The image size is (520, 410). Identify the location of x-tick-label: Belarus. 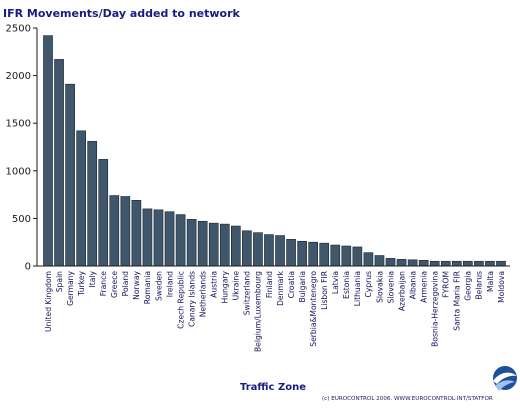
(479, 285).